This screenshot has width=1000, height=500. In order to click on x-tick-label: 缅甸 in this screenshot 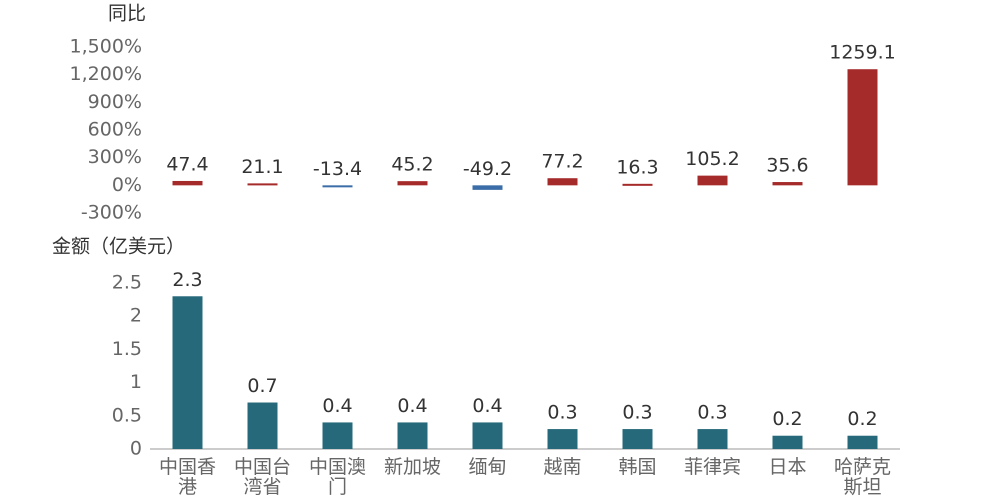, I will do `click(487, 467)`.